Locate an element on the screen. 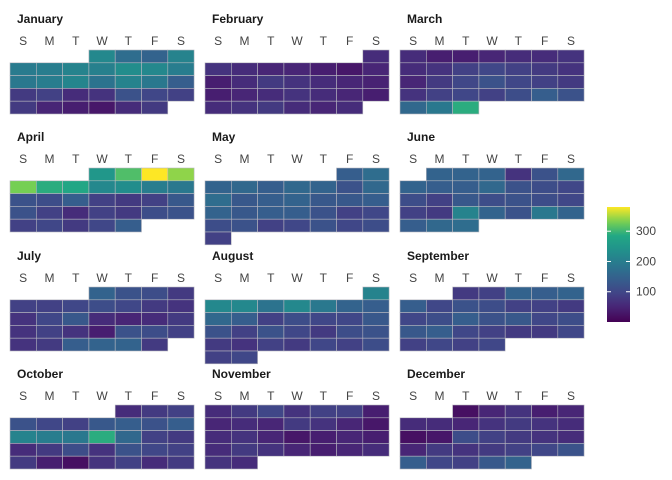  month-title: December is located at coordinates (436, 374).